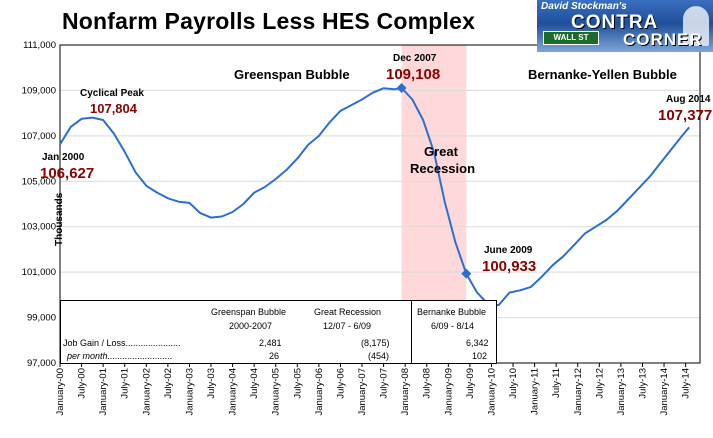  I want to click on y-tick-label: 107,000, so click(39, 136).